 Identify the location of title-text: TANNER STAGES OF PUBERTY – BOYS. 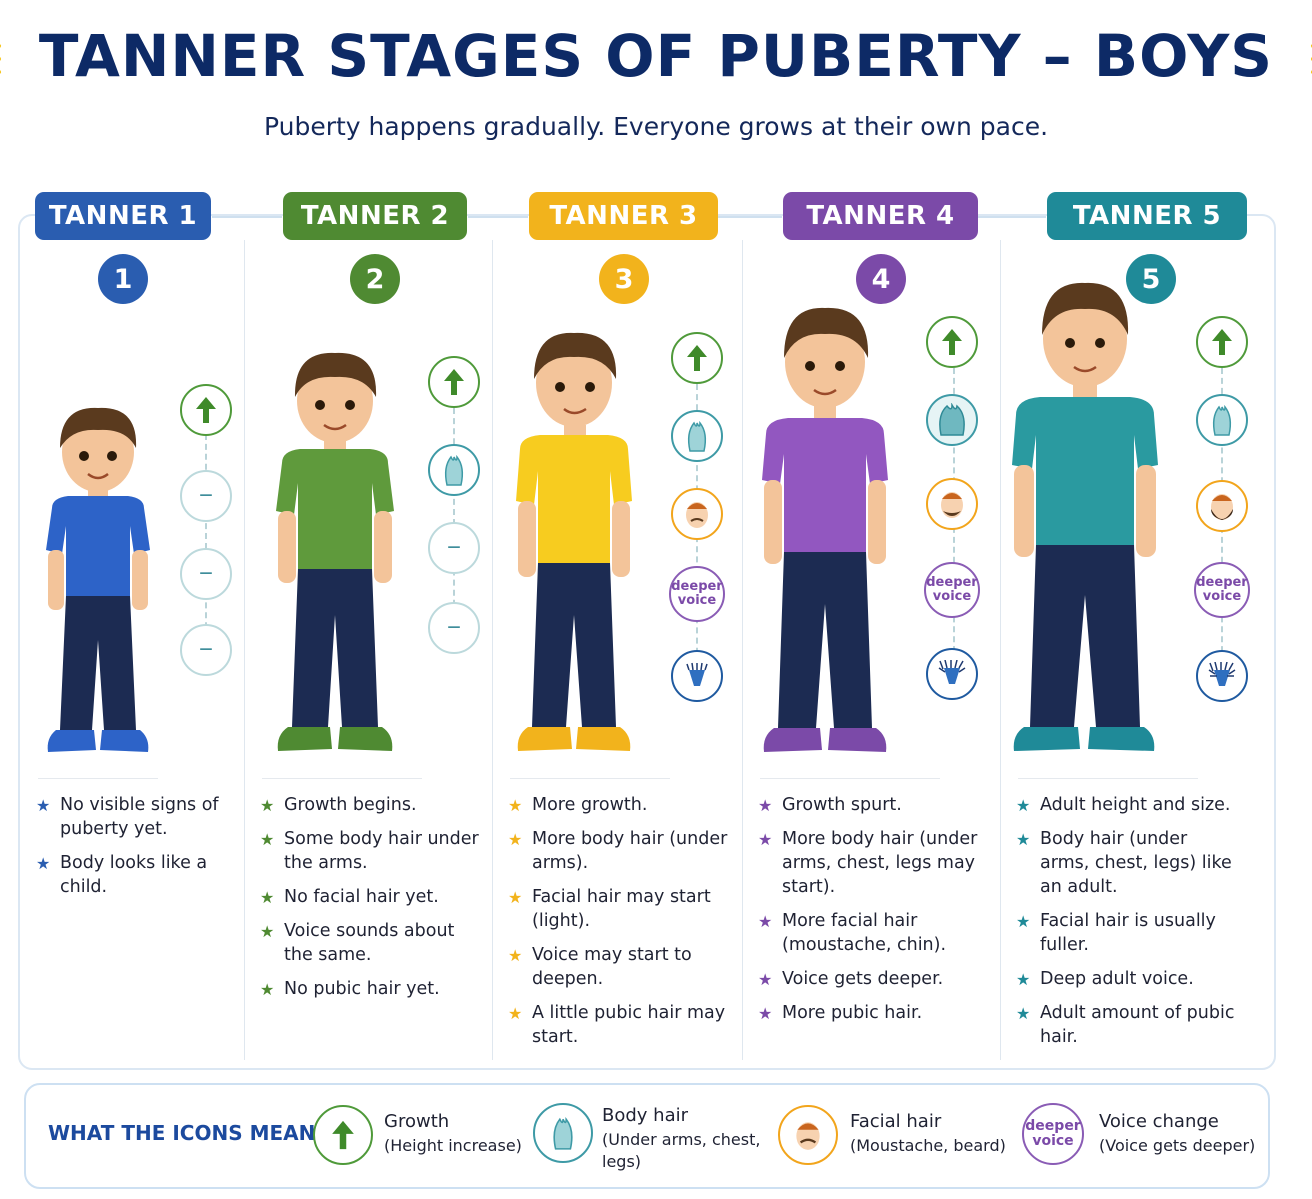
(656, 56).